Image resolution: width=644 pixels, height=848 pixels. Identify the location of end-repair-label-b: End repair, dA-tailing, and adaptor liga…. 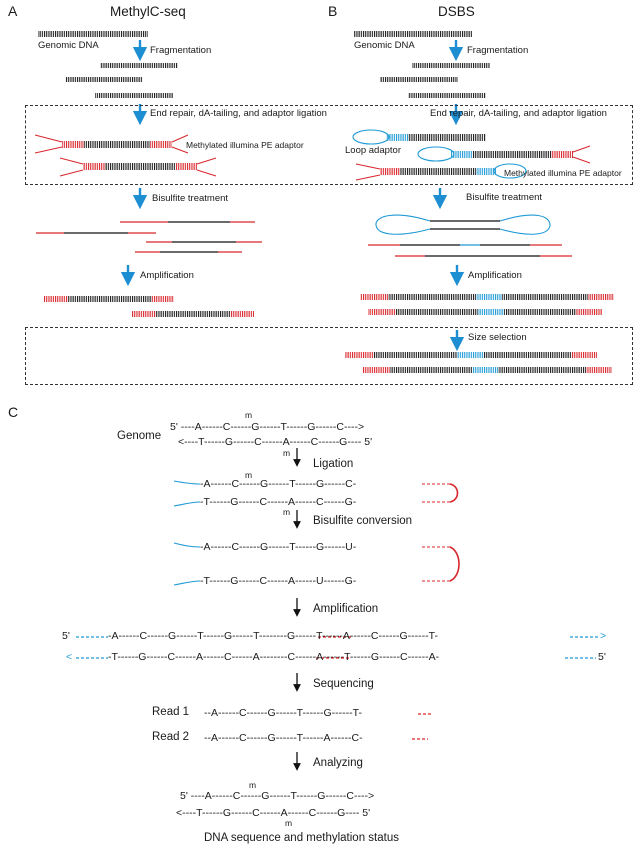
(518, 113).